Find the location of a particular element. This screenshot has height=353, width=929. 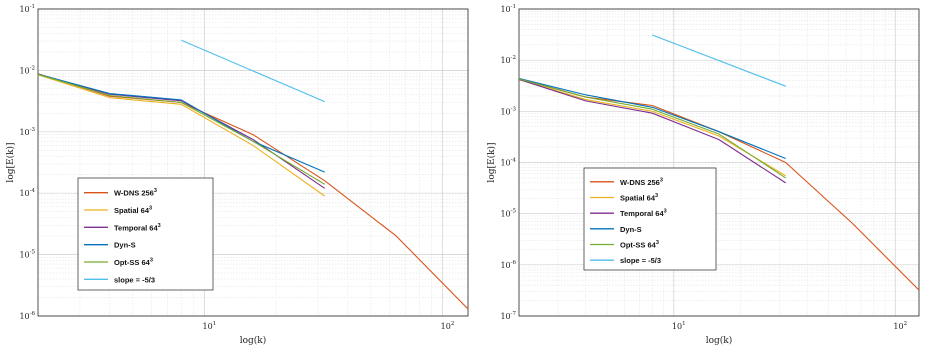

y-tick-label-exponent: -7 is located at coordinates (514, 314).